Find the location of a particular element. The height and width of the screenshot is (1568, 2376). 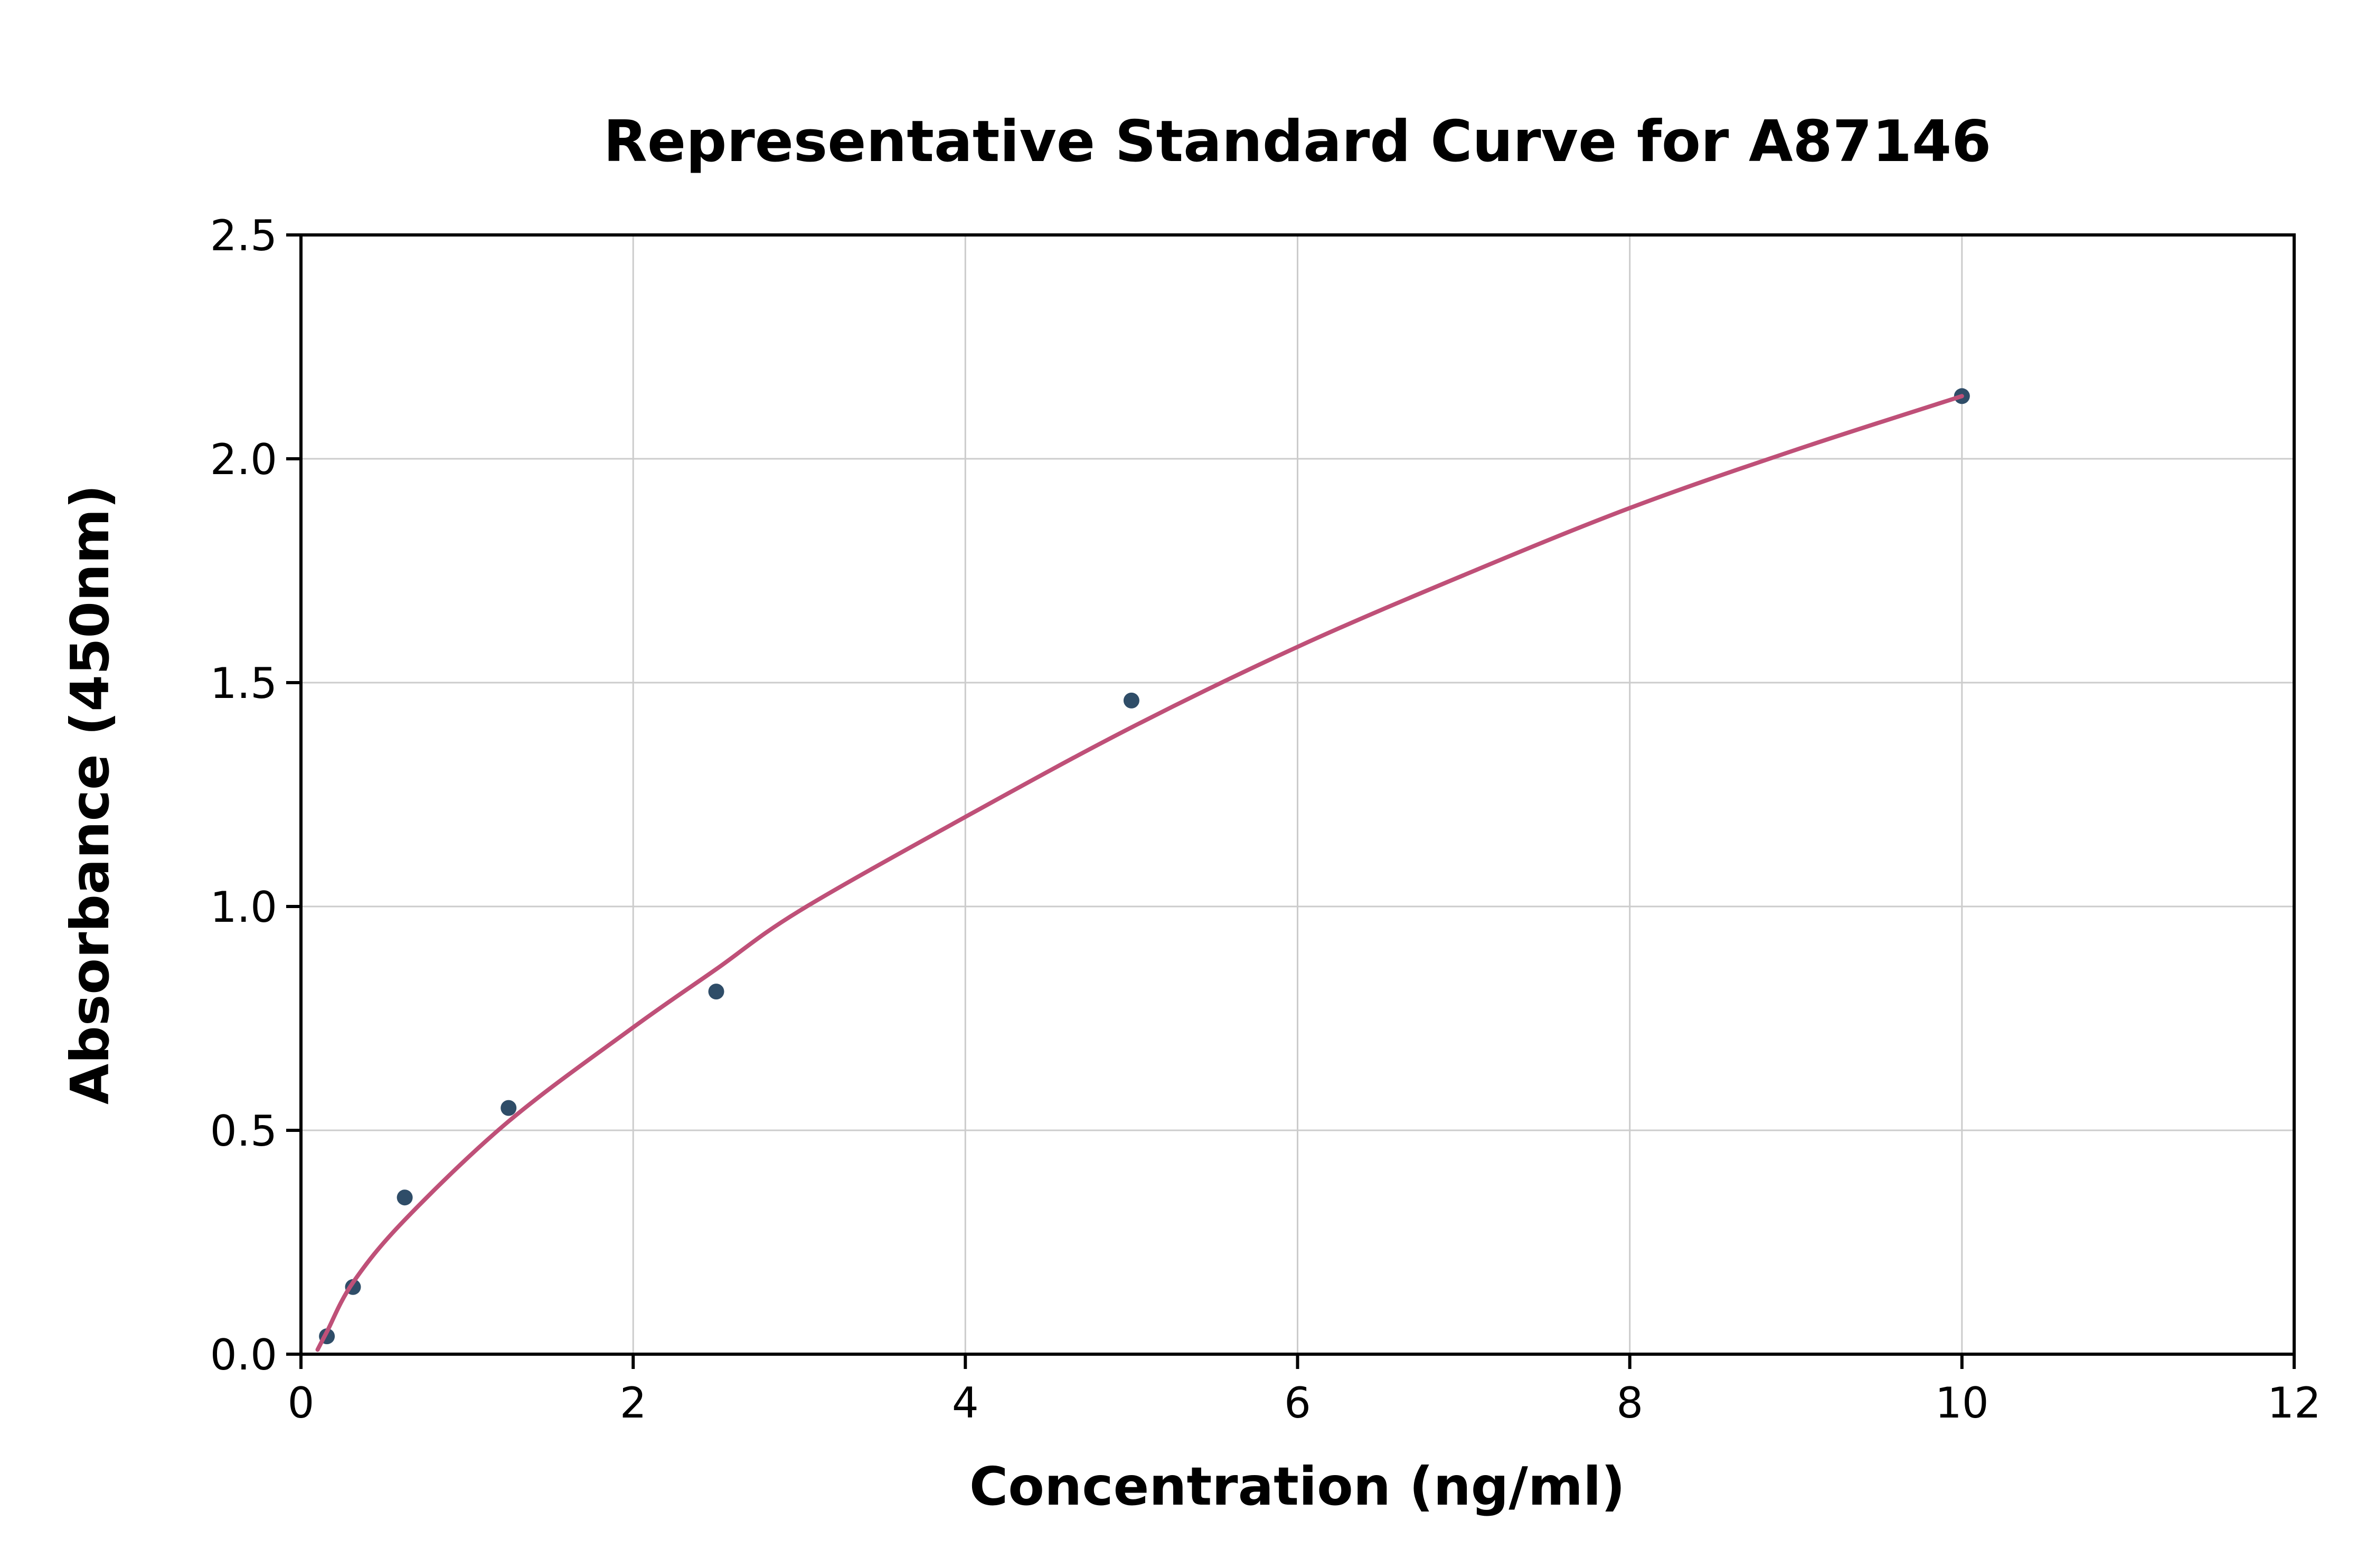

x-tick-label: 4 is located at coordinates (966, 1403).